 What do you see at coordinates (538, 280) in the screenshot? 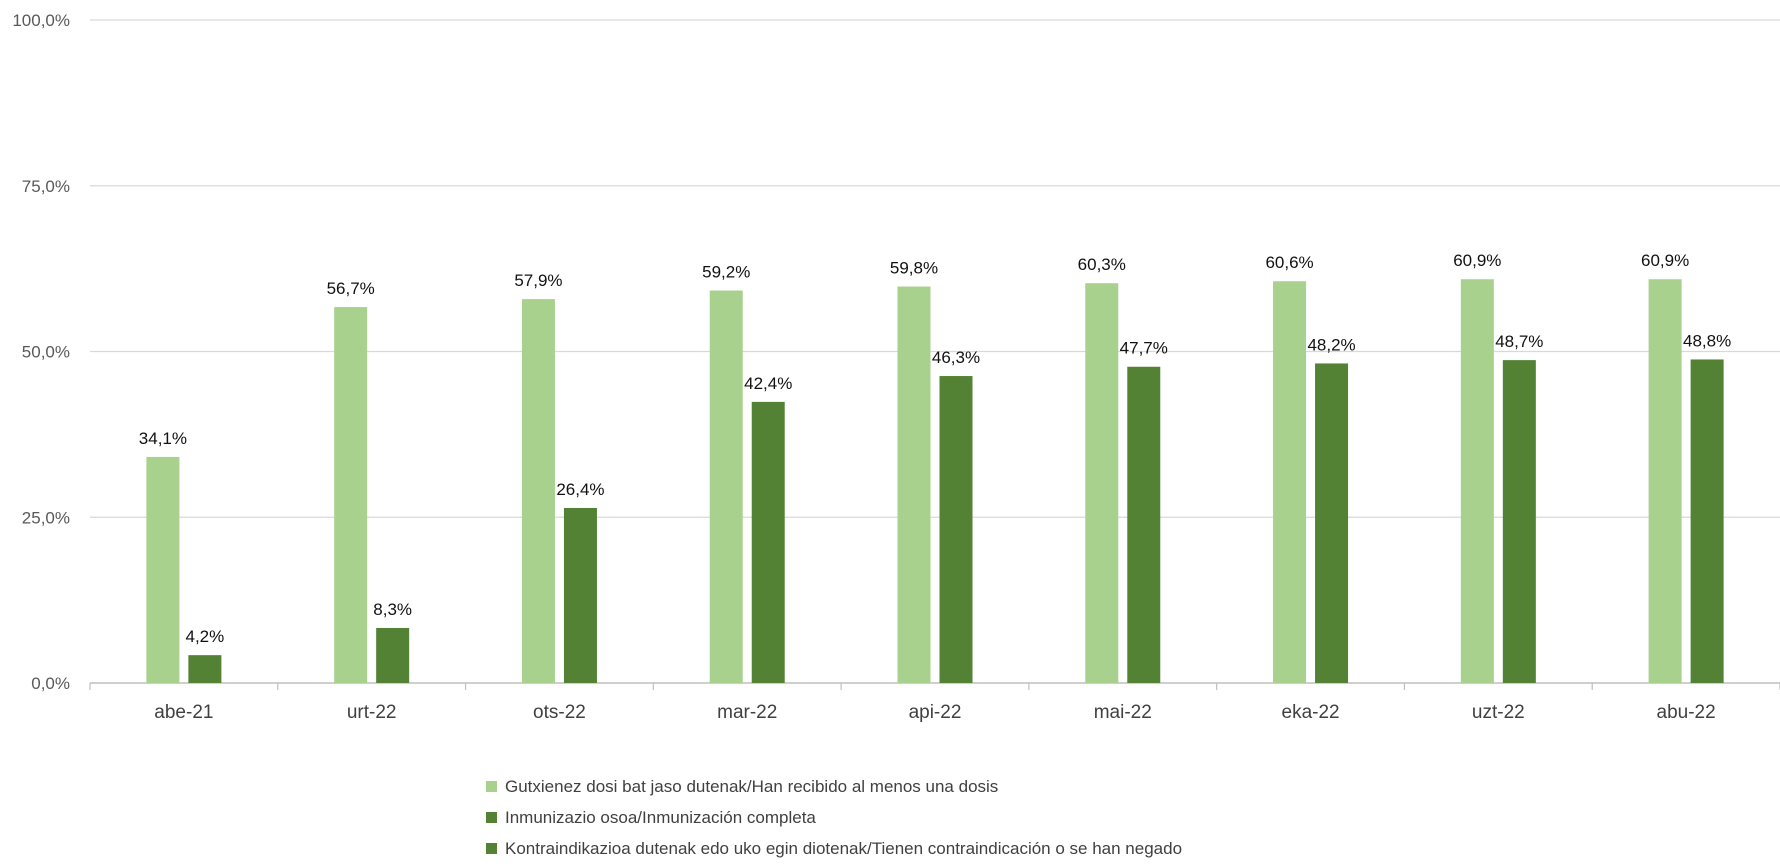
I see `data-label: 57,9%` at bounding box center [538, 280].